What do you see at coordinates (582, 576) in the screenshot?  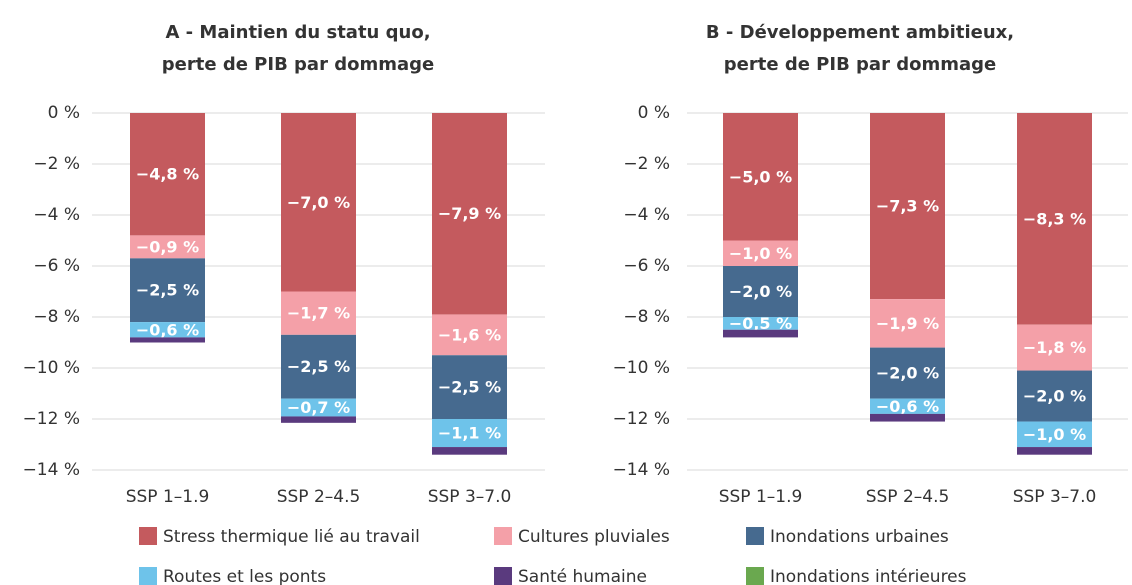 I see `legend-label: Santé humaine` at bounding box center [582, 576].